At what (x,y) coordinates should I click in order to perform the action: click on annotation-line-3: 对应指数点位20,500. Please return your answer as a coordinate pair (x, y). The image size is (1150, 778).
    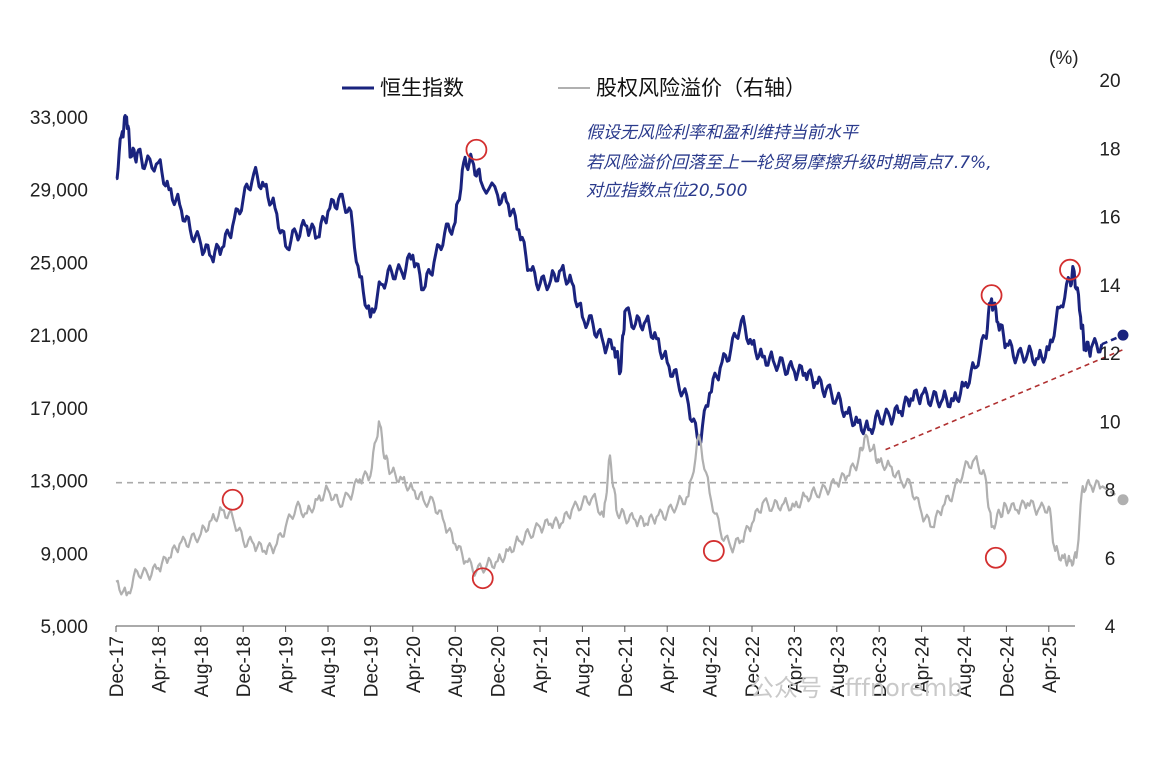
    Looking at the image, I should click on (666, 191).